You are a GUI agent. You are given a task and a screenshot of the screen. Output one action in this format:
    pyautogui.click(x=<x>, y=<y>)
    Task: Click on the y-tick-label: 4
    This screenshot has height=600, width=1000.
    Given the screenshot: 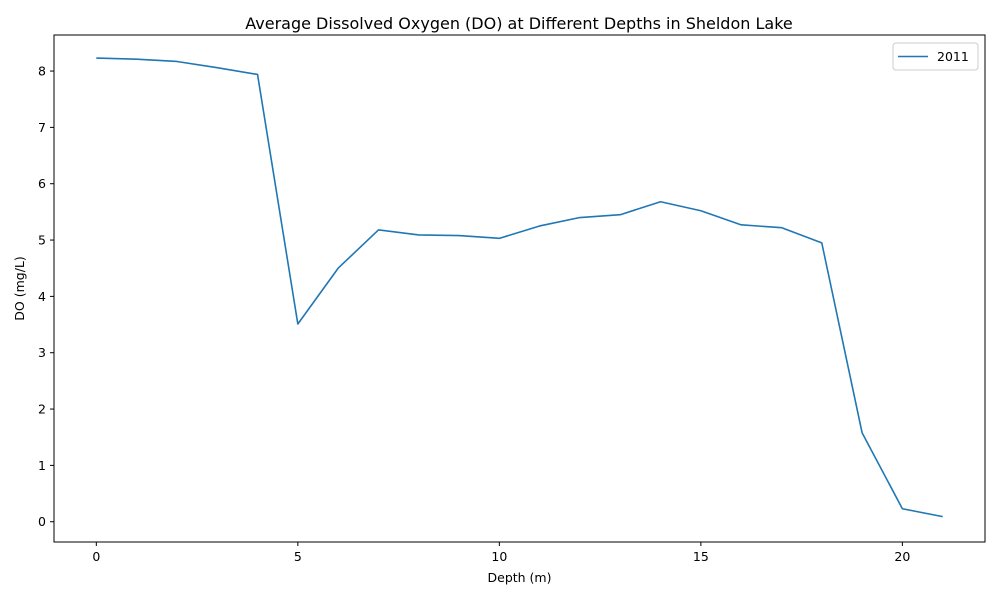 What is the action you would take?
    pyautogui.click(x=42, y=296)
    